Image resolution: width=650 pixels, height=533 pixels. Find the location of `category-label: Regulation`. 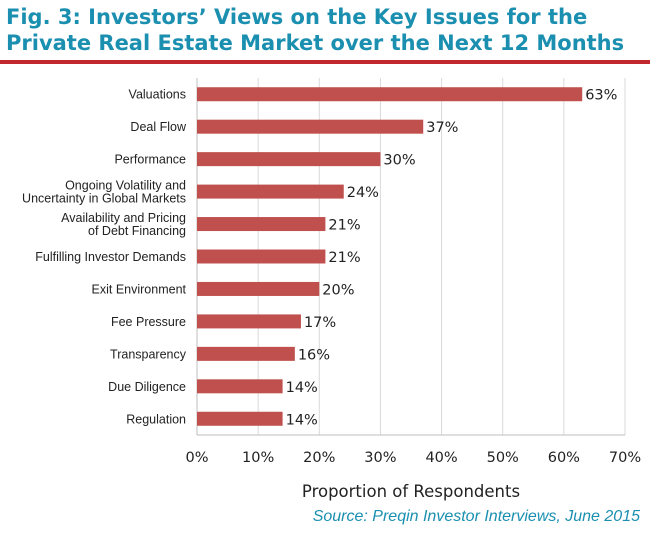

category-label: Regulation is located at coordinates (156, 419).